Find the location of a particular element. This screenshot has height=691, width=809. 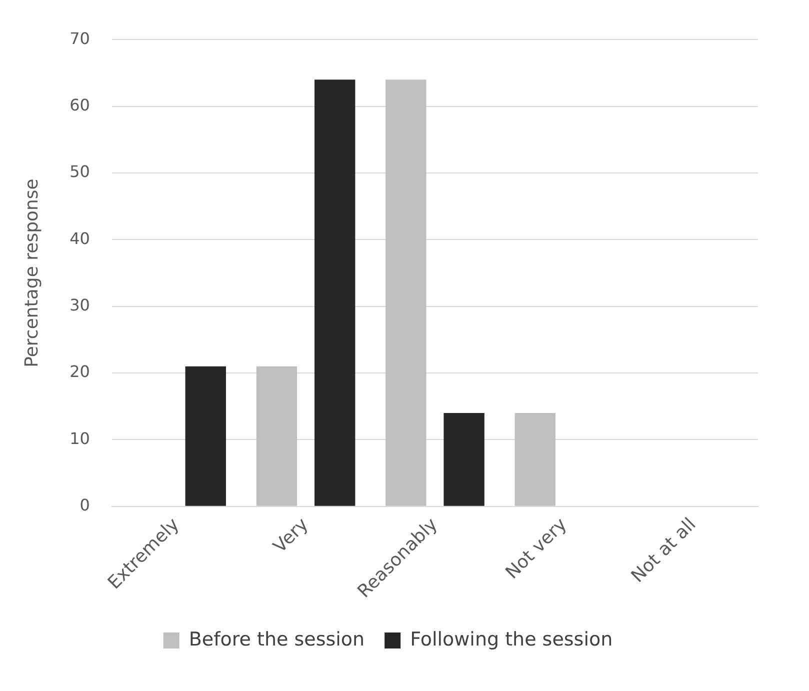

y-tick-label: 50 is located at coordinates (80, 172).